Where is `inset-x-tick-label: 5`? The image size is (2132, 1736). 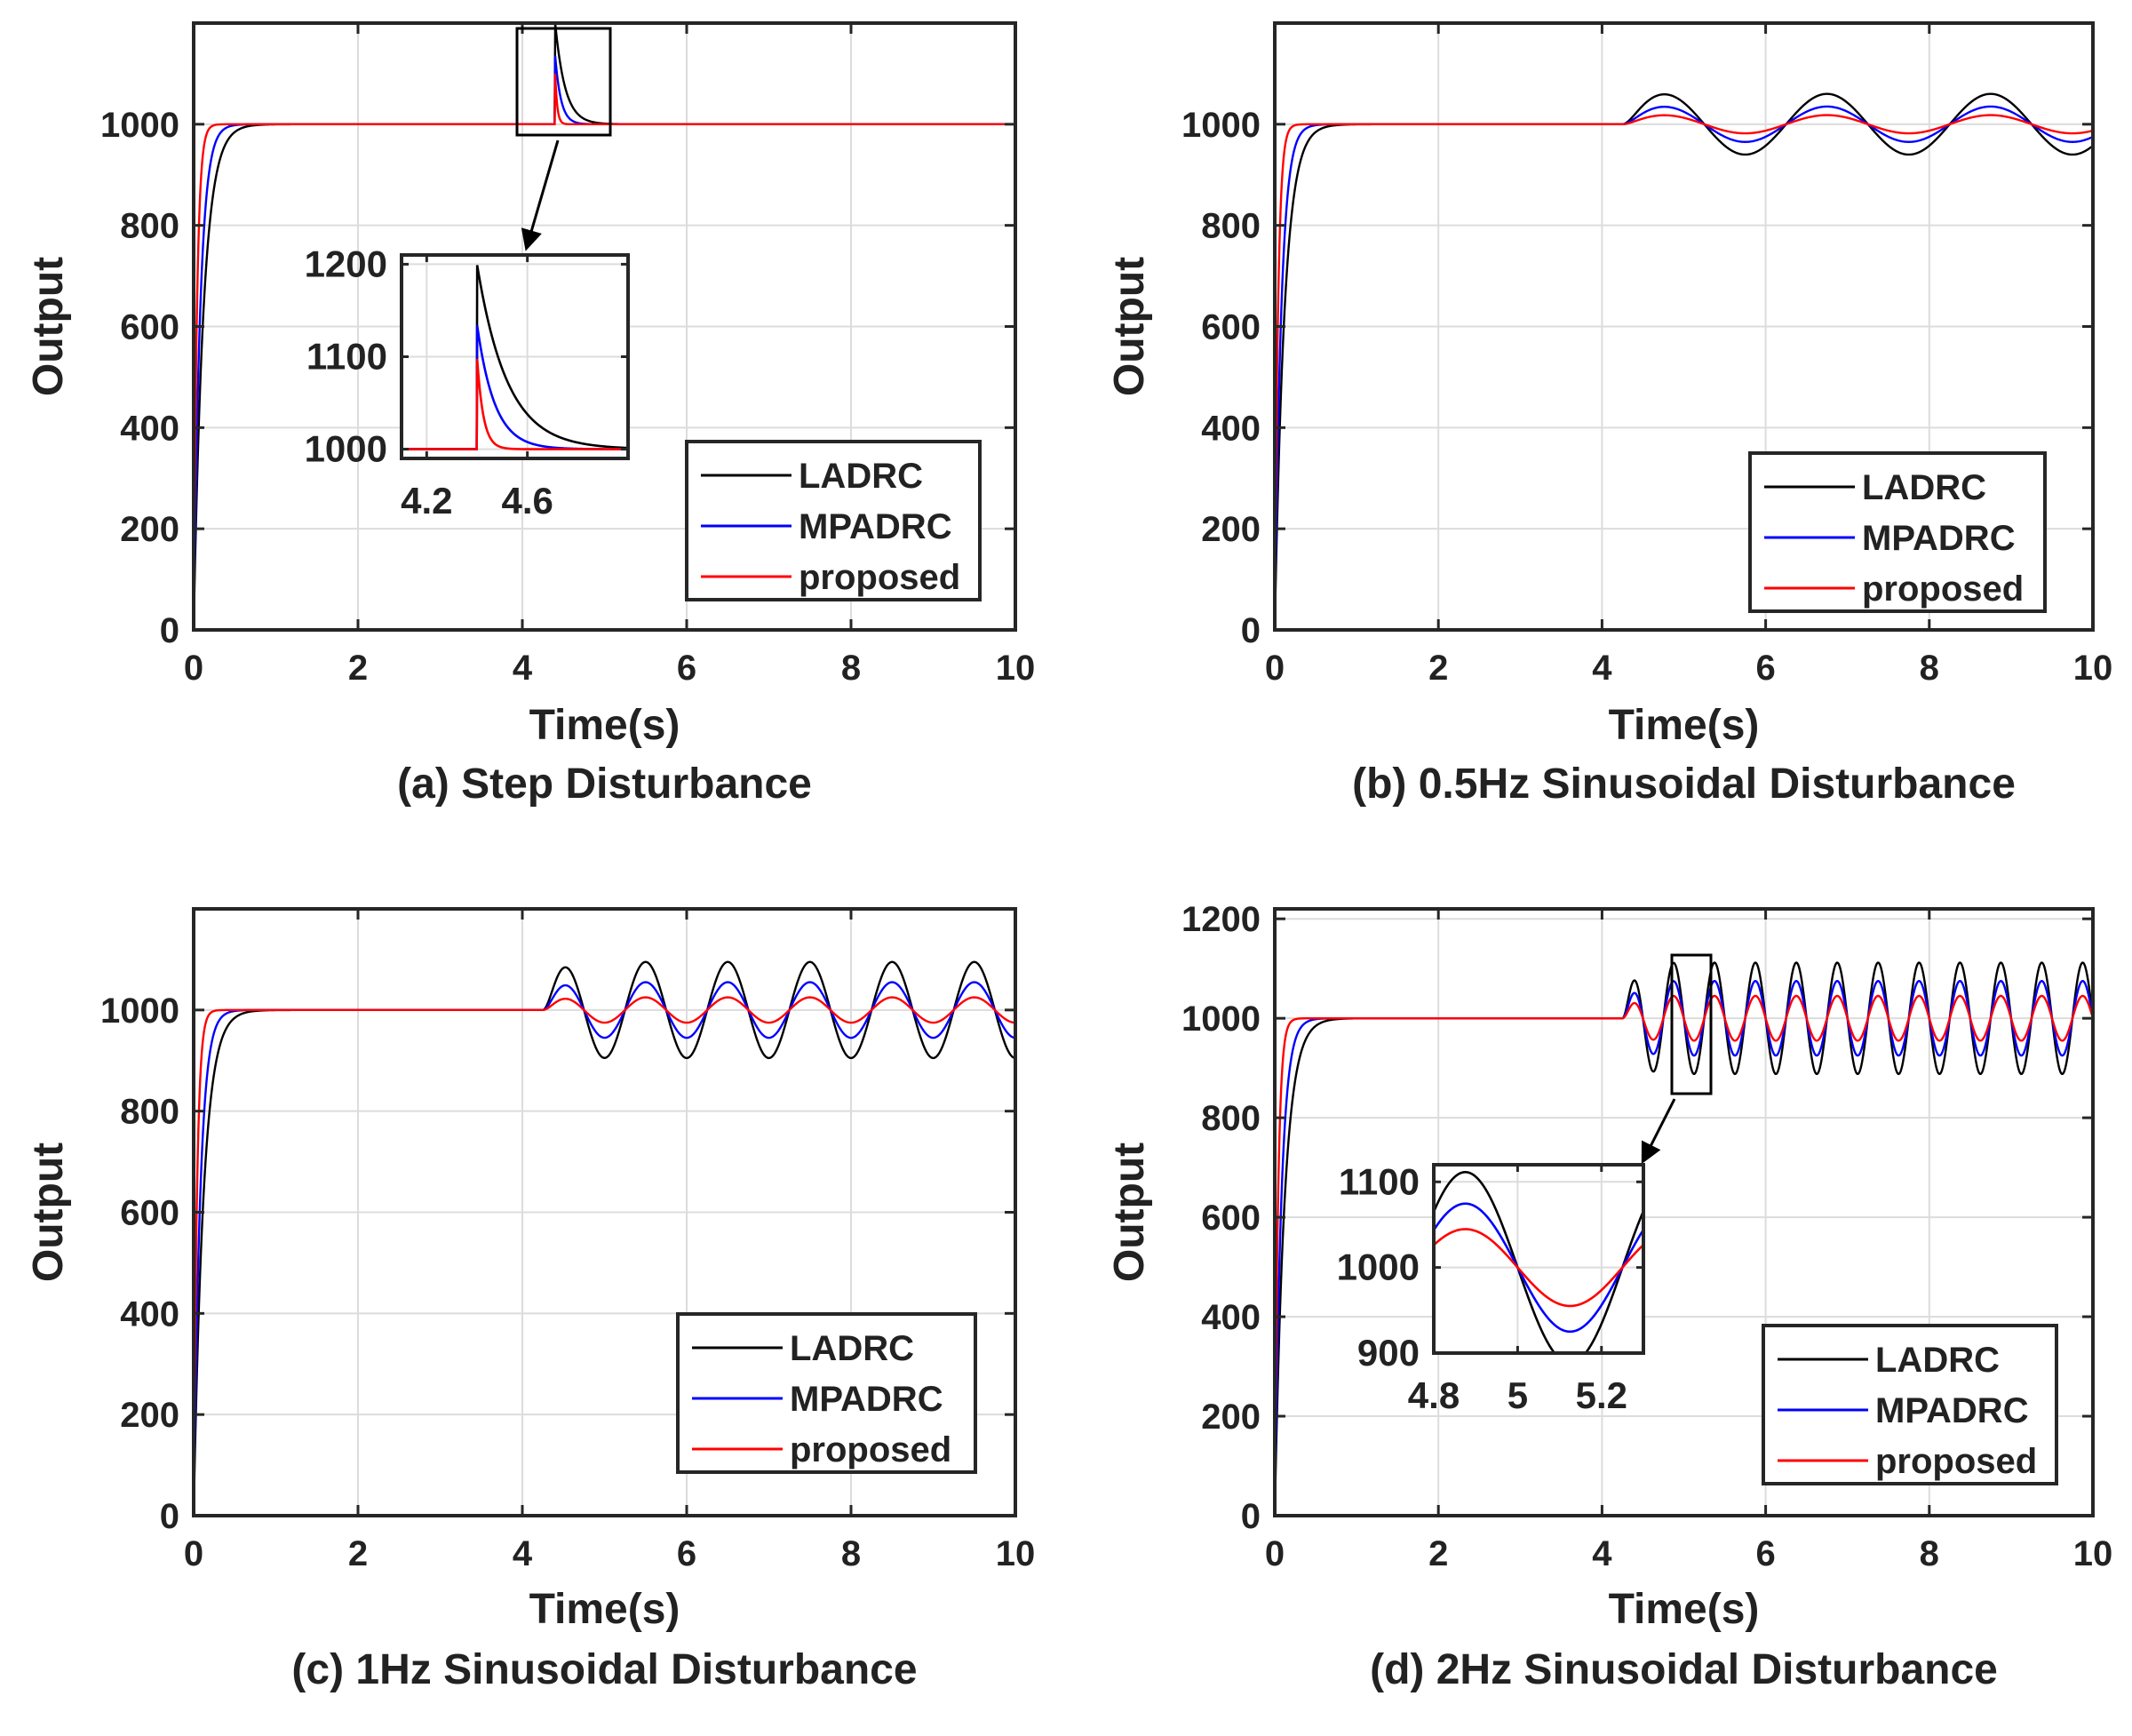 inset-x-tick-label: 5 is located at coordinates (1518, 1395).